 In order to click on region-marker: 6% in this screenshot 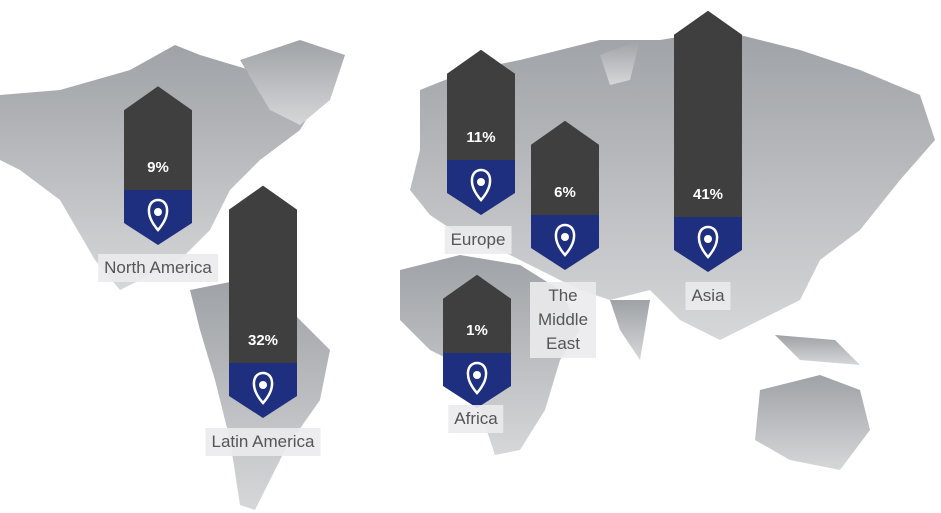, I will do `click(565, 195)`.